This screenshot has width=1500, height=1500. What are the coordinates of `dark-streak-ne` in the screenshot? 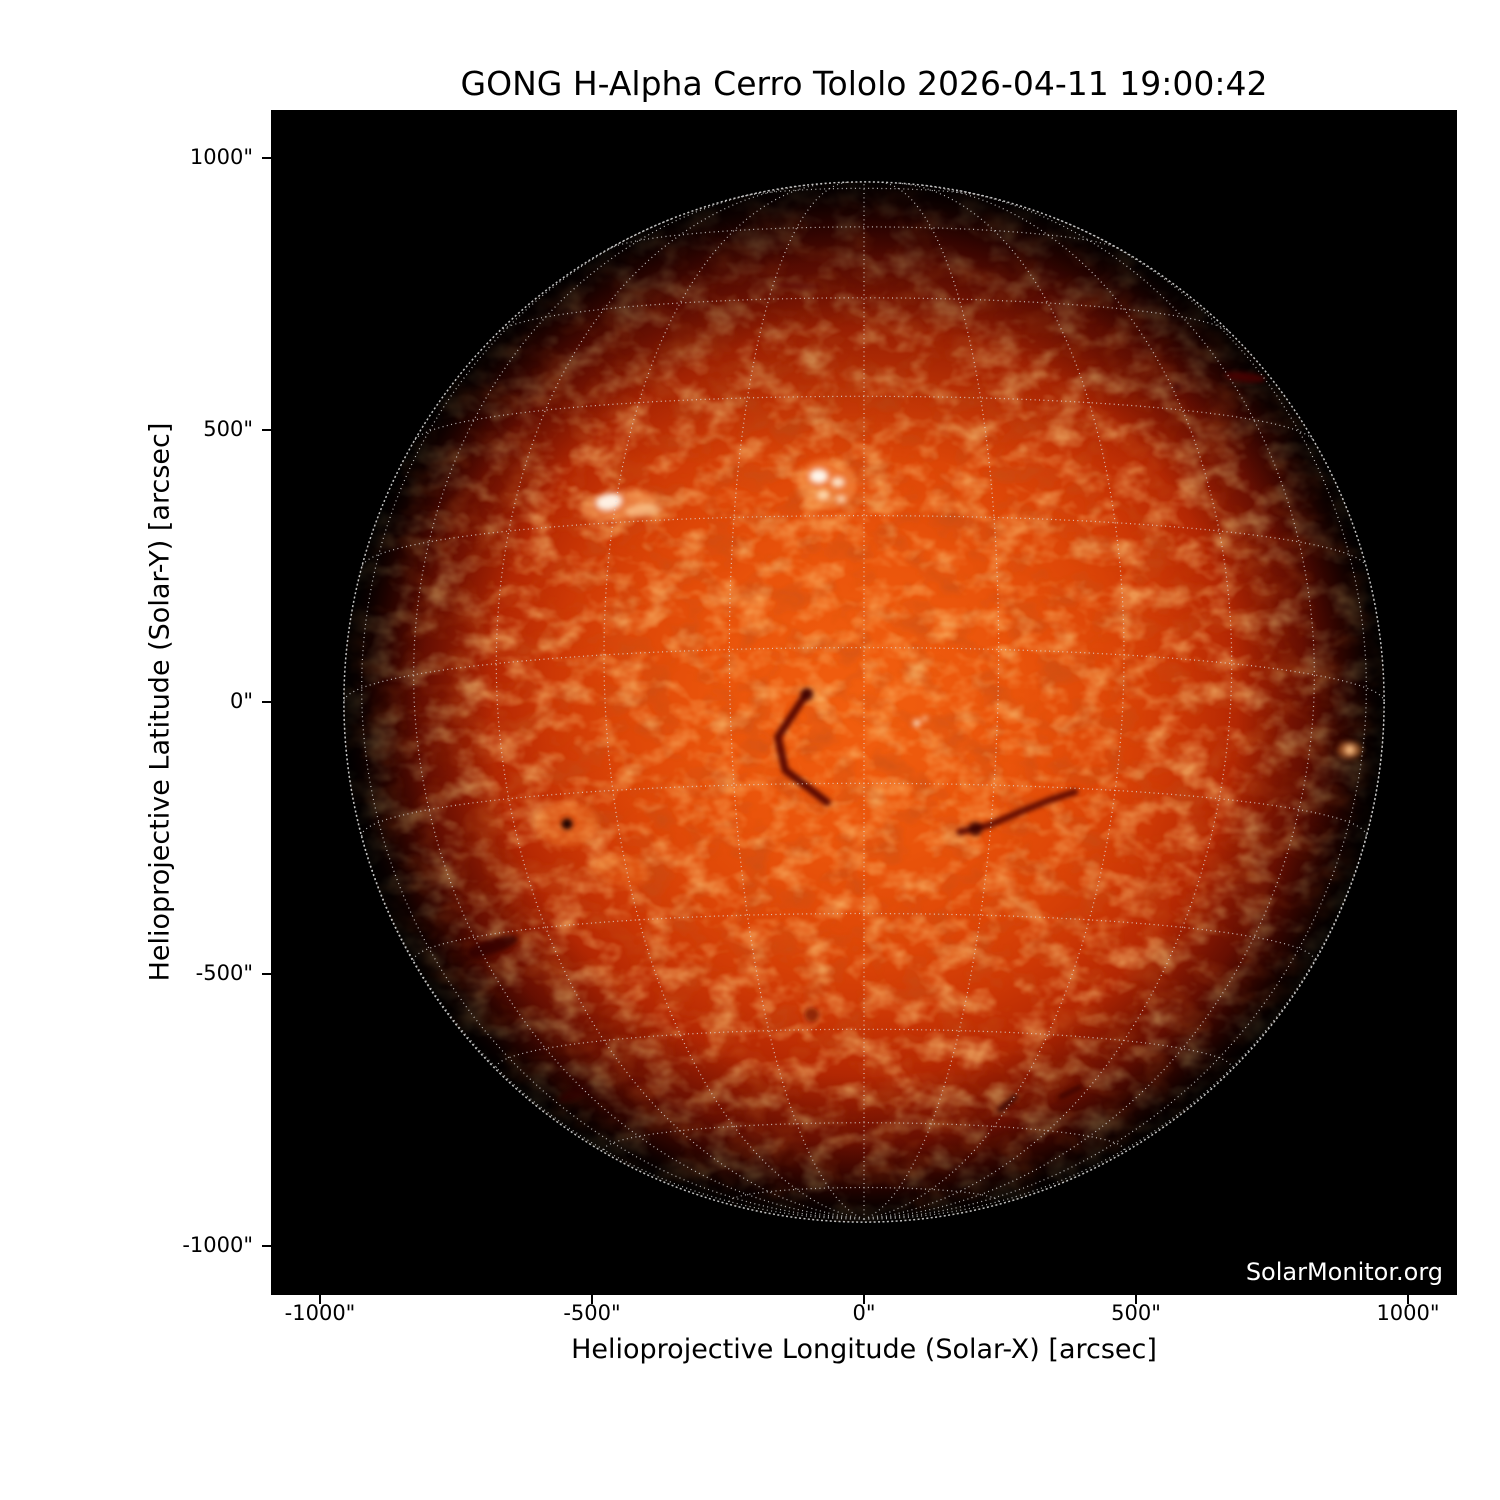 It's located at (1245, 377).